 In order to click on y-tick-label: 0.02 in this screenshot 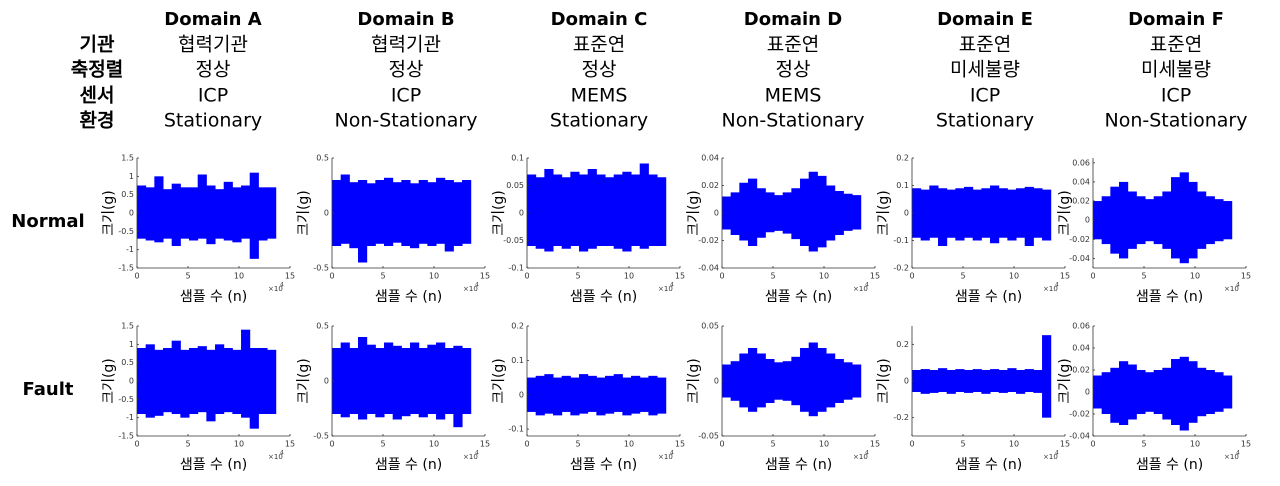, I will do `click(1081, 370)`.